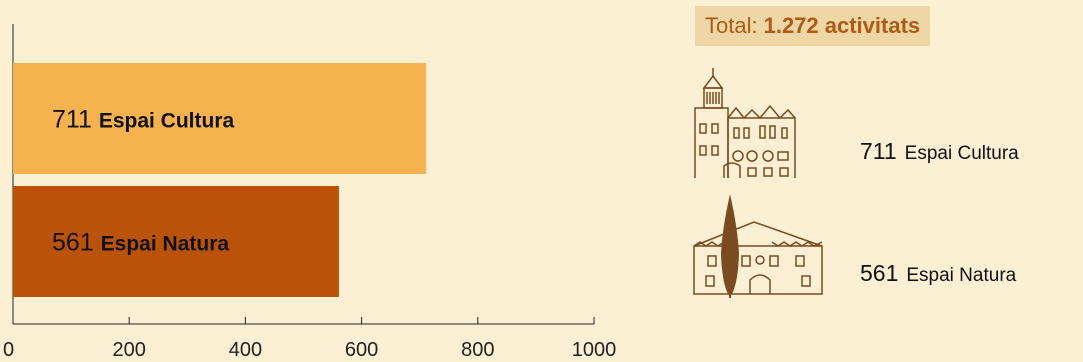 The height and width of the screenshot is (362, 1083). I want to click on legend-natura-name: Espai Natura, so click(961, 275).